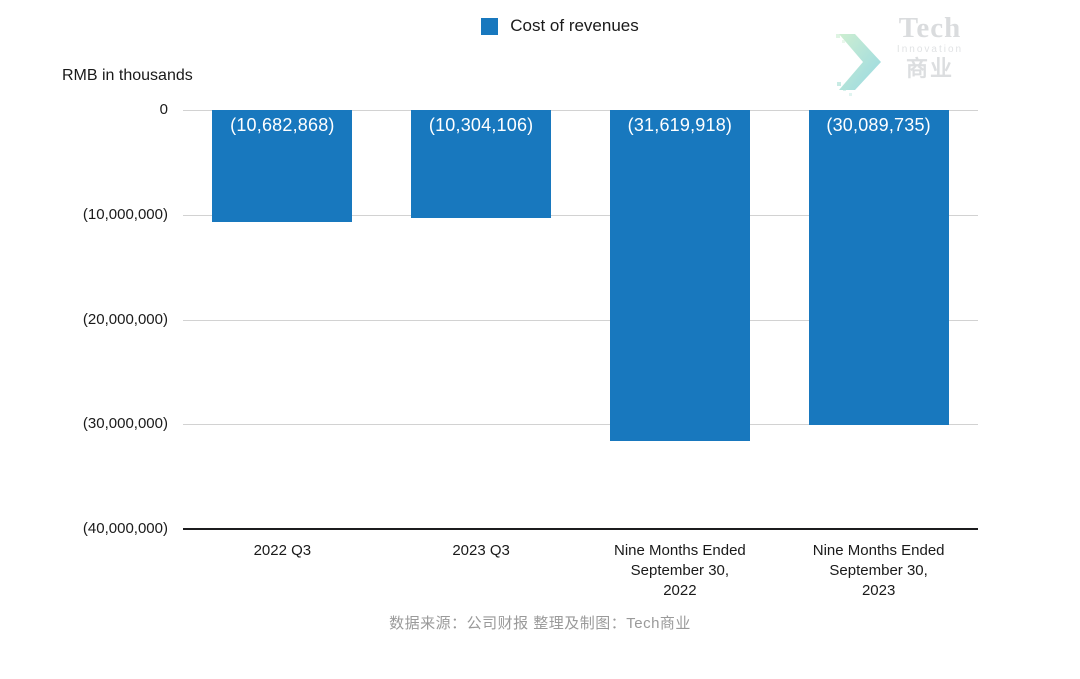 This screenshot has width=1080, height=679. What do you see at coordinates (878, 570) in the screenshot?
I see `x-category-label: Nine Months Ended September 30, 2023` at bounding box center [878, 570].